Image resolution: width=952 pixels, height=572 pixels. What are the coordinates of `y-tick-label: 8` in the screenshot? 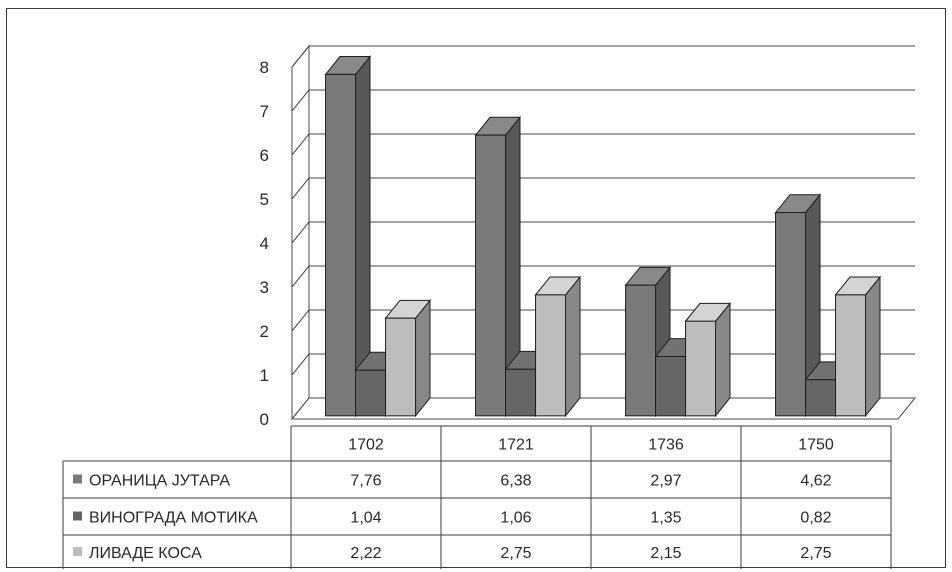 It's located at (264, 67).